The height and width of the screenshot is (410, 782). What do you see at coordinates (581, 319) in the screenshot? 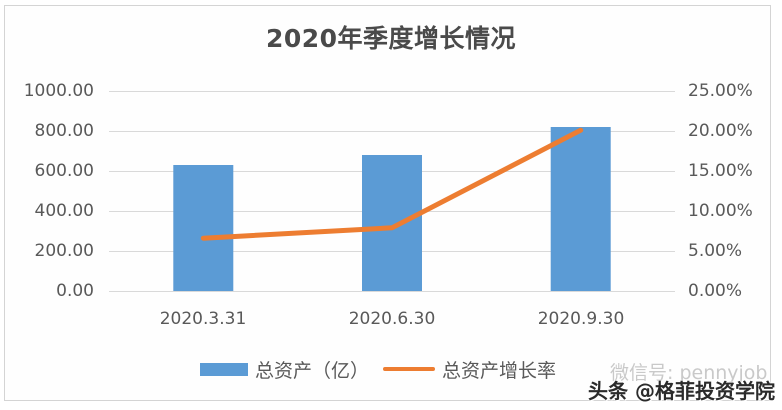
I see `x-axis-tick: 2020.9.30` at bounding box center [581, 319].